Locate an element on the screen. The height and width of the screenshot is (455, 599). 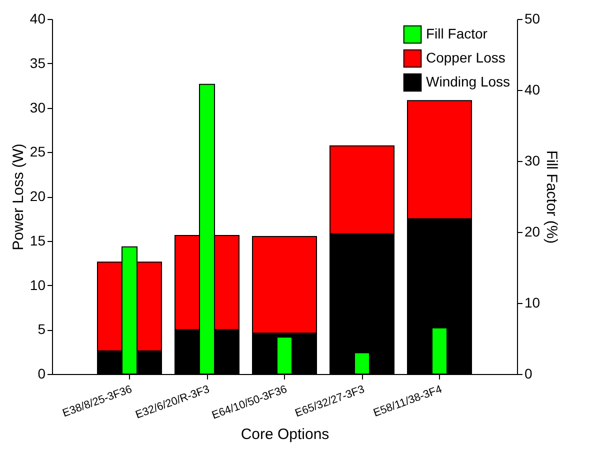
y-axis-title: Power Loss (W) is located at coordinates (18, 197).